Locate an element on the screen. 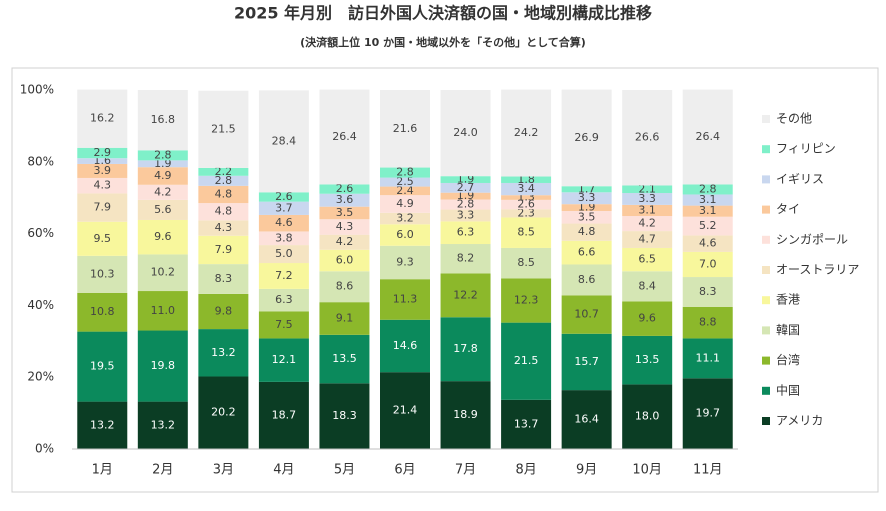 The image size is (886, 511). data-label: 10.8 is located at coordinates (102, 311).